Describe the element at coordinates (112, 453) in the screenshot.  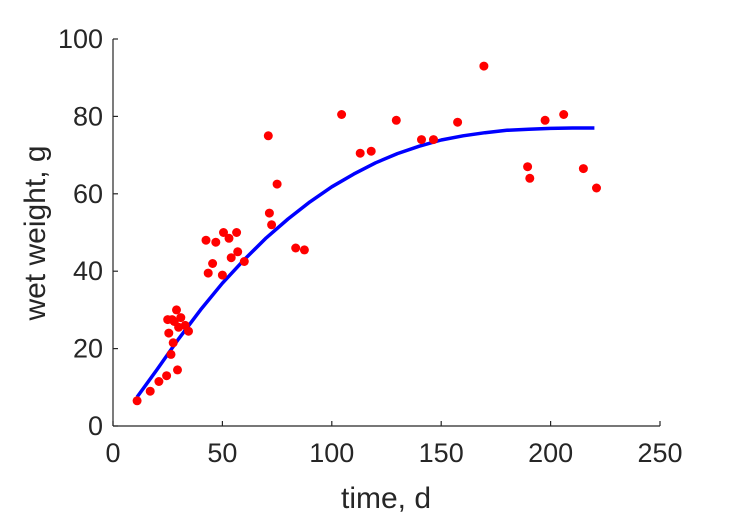
I see `x-tick-label: 0` at that location.